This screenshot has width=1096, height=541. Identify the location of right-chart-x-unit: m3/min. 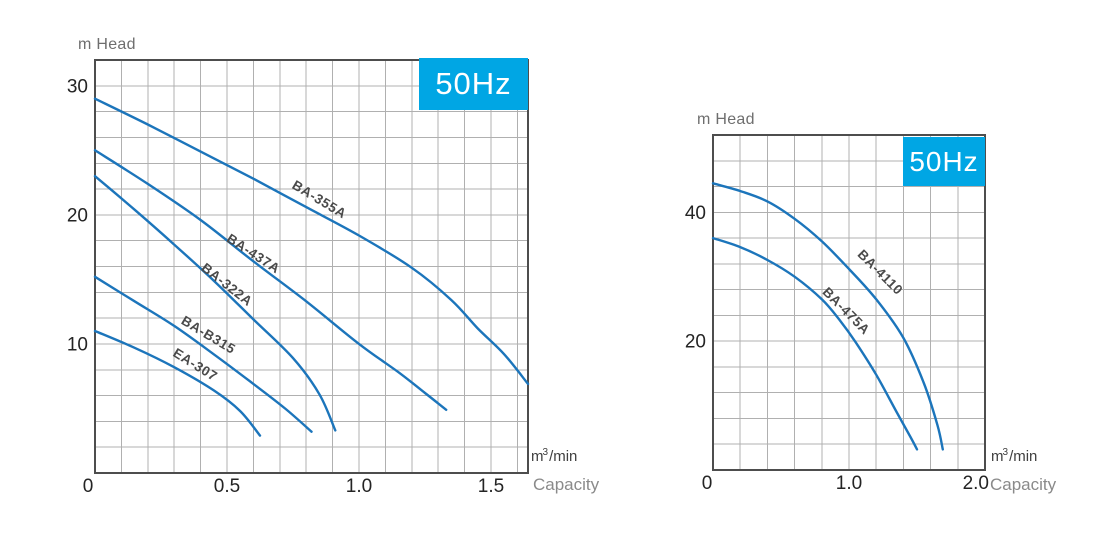
(1014, 456).